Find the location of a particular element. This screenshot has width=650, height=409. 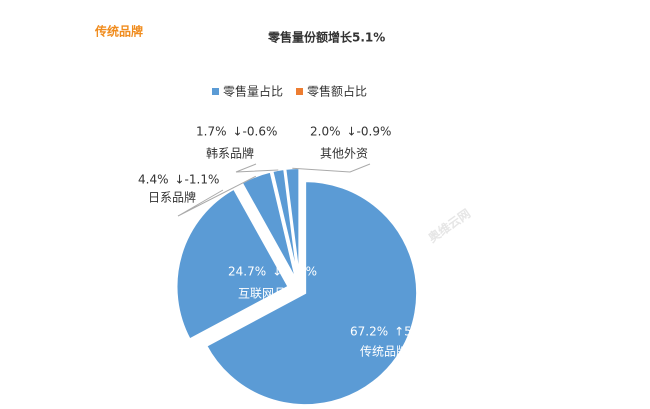

watermark: 奥维云网 is located at coordinates (449, 225).